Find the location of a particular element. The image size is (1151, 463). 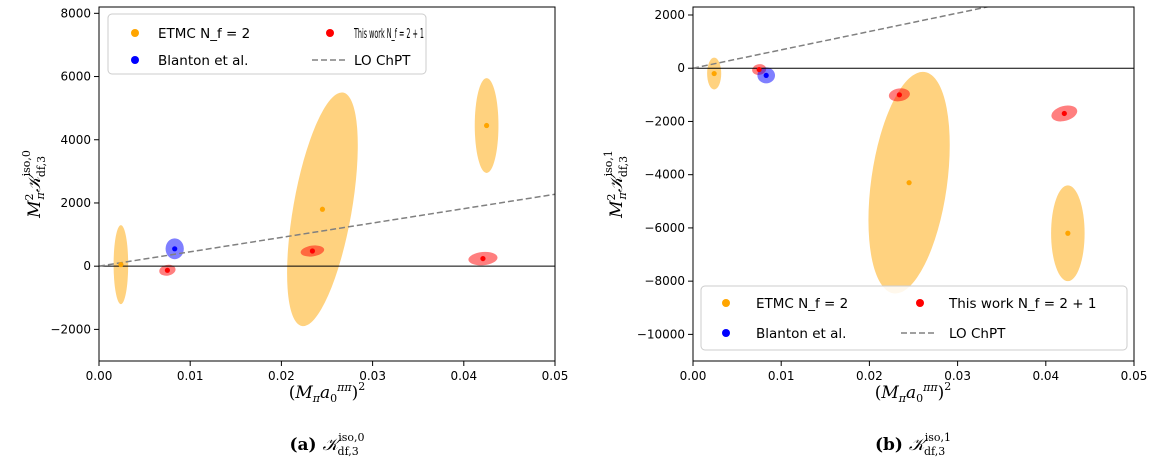

y-tick-label-a-1: 0 is located at coordinates (87, 266).